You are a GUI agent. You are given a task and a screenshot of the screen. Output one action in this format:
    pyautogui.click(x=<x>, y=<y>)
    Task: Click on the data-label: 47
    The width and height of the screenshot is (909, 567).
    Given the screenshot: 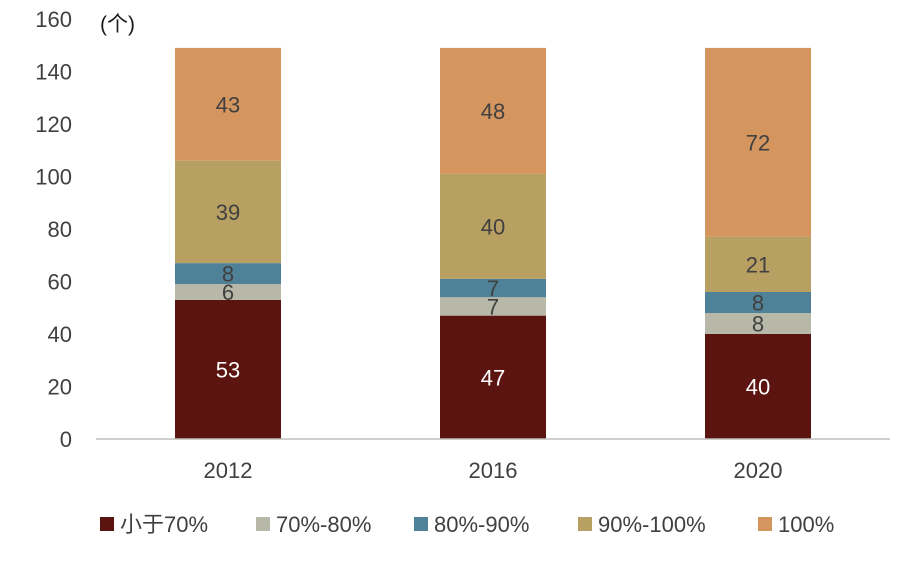 What is the action you would take?
    pyautogui.click(x=493, y=377)
    